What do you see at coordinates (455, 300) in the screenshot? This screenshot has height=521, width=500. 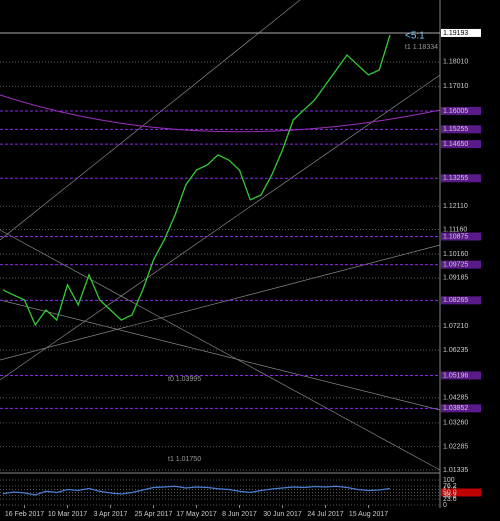 I see `level-label: 1.08265` at bounding box center [455, 300].